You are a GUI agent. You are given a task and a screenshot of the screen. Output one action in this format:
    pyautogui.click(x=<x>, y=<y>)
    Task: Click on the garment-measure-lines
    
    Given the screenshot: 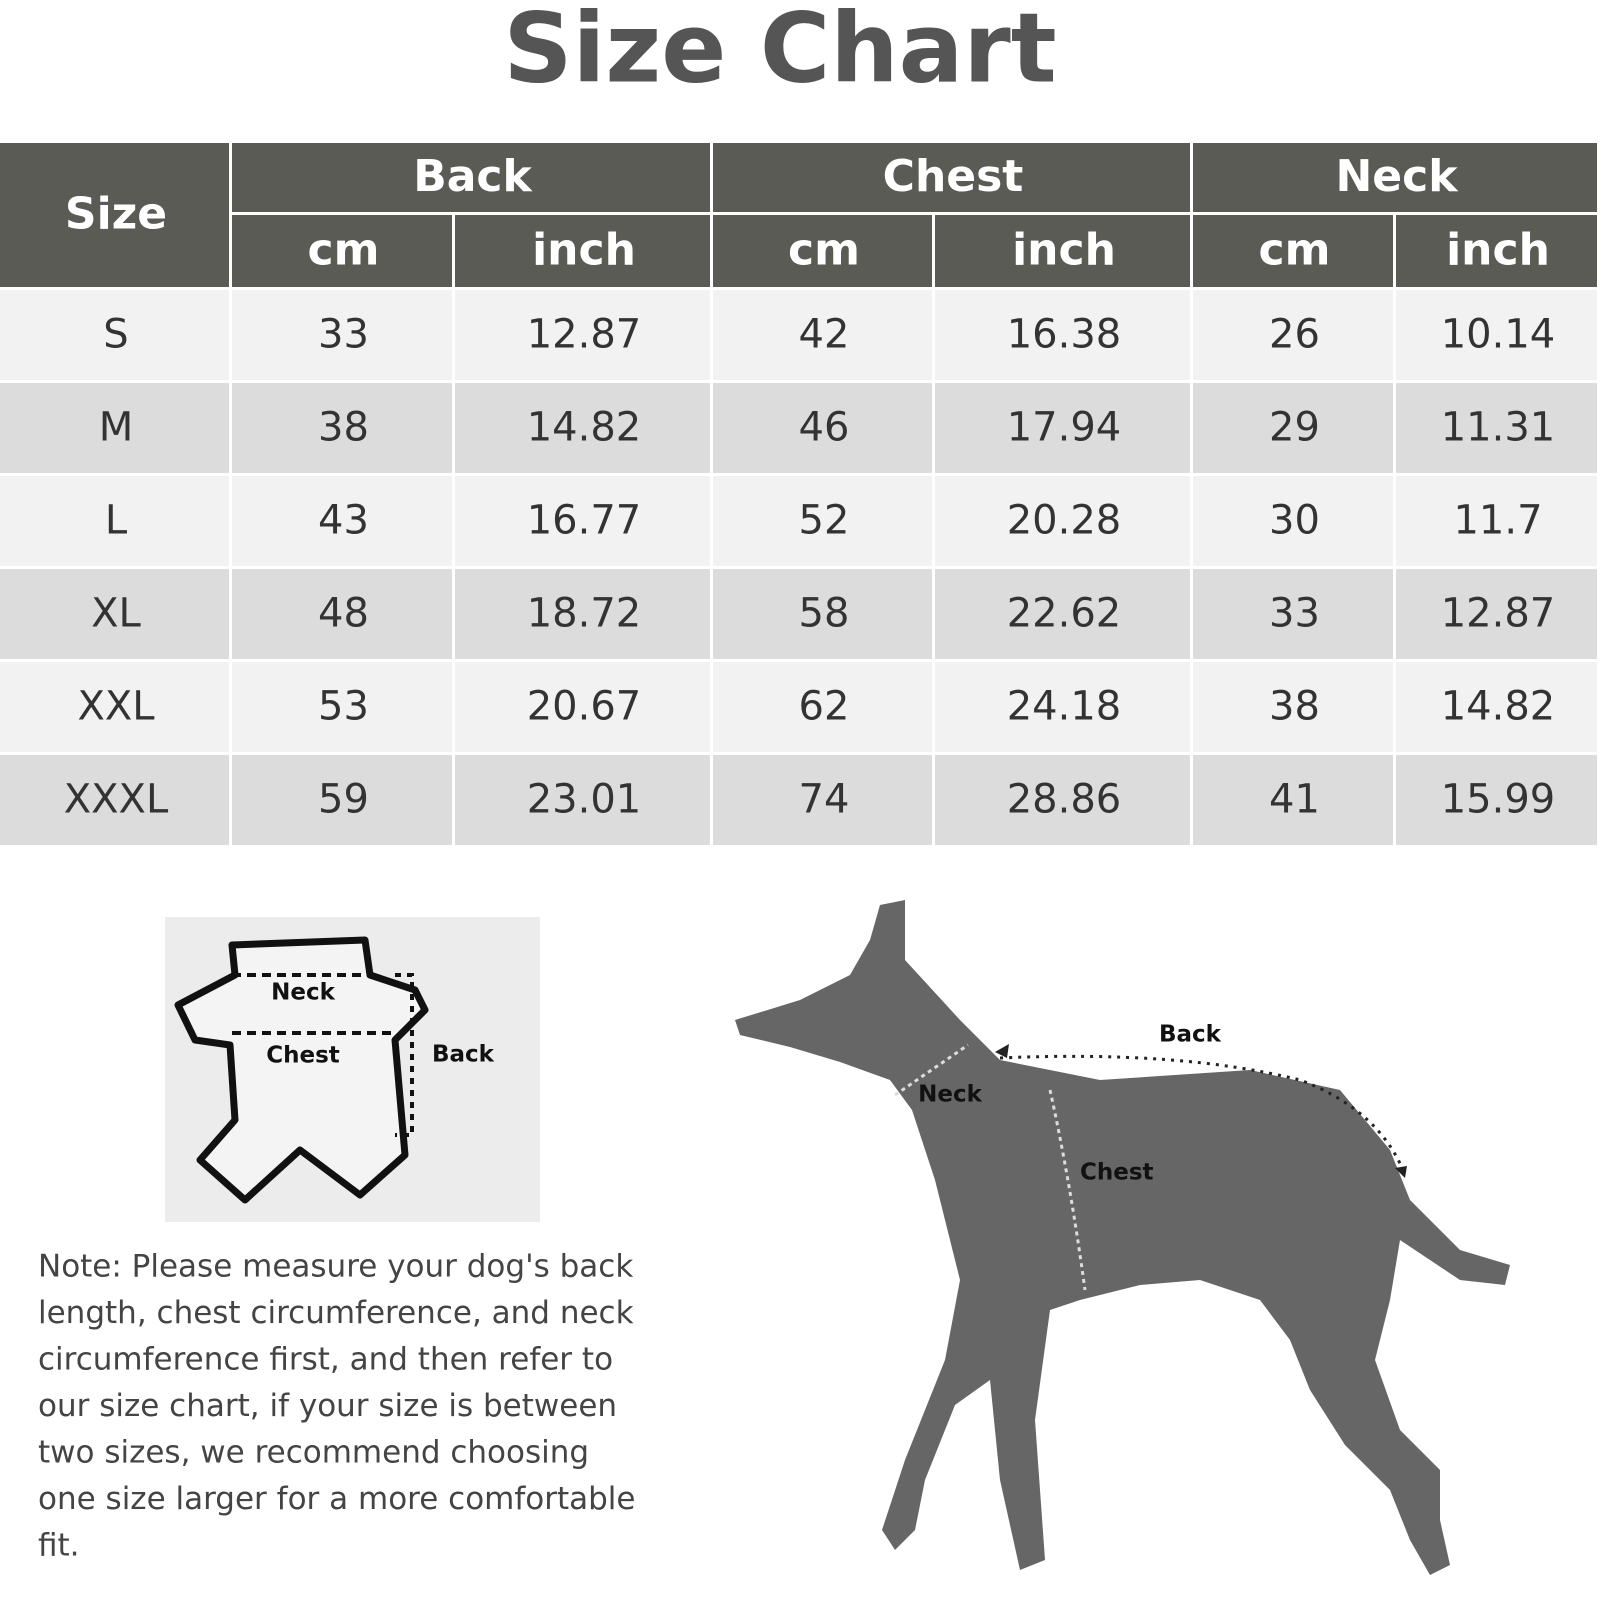 What is the action you would take?
    pyautogui.click(x=313, y=1004)
    